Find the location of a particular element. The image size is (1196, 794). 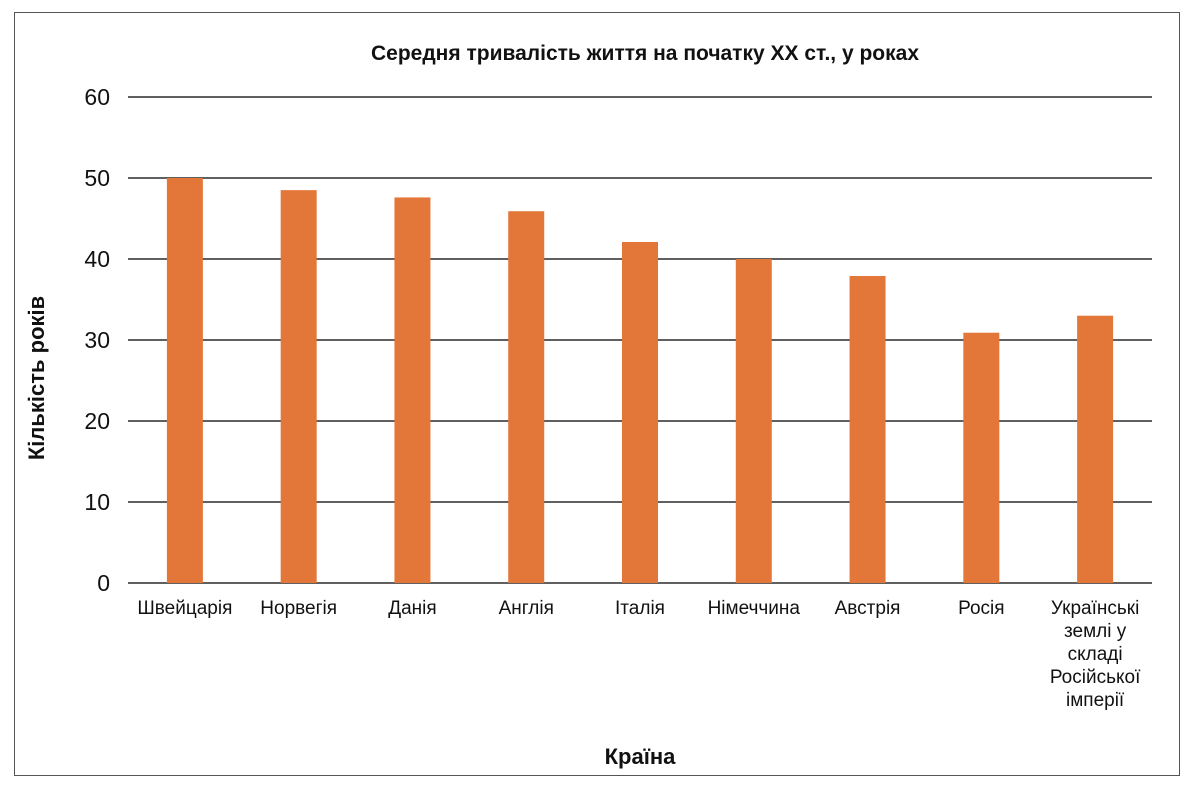

x-tick-label-line: Австрія is located at coordinates (868, 608).